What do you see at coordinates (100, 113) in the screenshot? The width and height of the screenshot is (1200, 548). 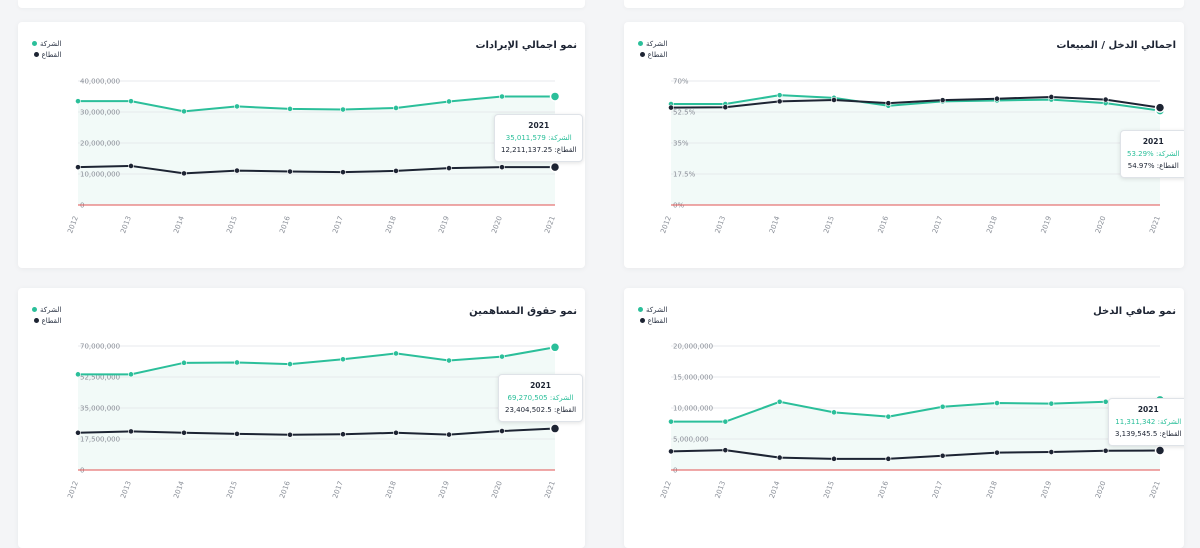 I see `y-tick-label: 30,000,000` at bounding box center [100, 113].